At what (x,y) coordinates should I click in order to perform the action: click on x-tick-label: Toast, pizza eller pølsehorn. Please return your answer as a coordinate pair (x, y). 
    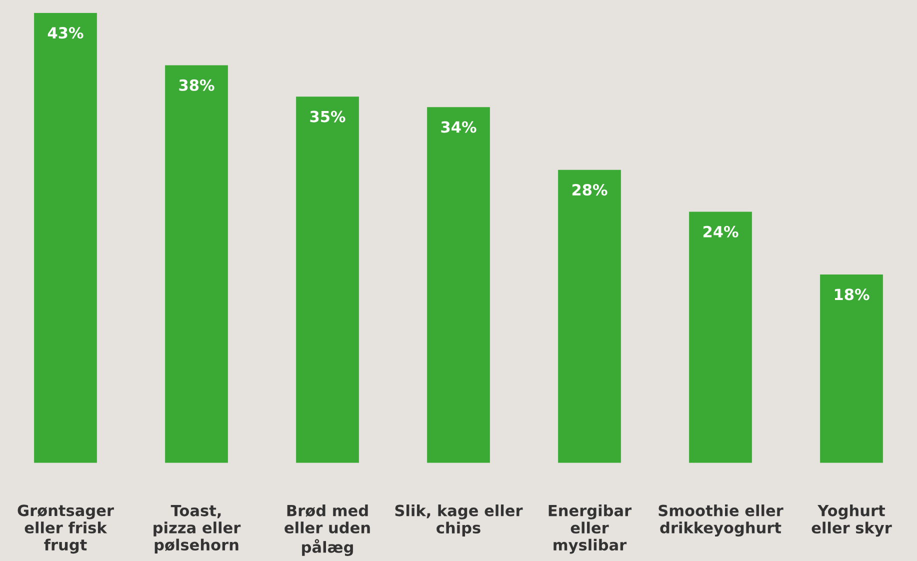
    Looking at the image, I should click on (197, 529).